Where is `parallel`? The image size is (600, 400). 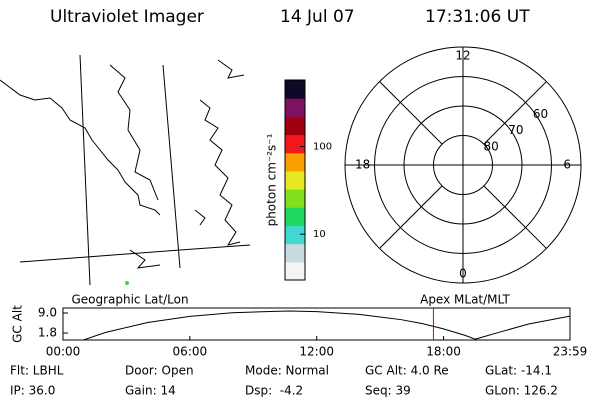
parallel is located at coordinates (135, 253).